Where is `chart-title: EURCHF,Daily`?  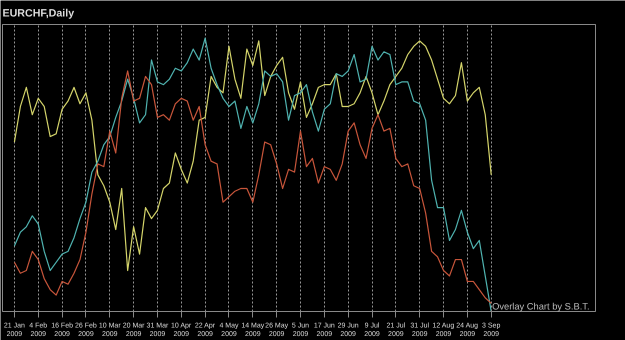
chart-title: EURCHF,Daily is located at coordinates (38, 14).